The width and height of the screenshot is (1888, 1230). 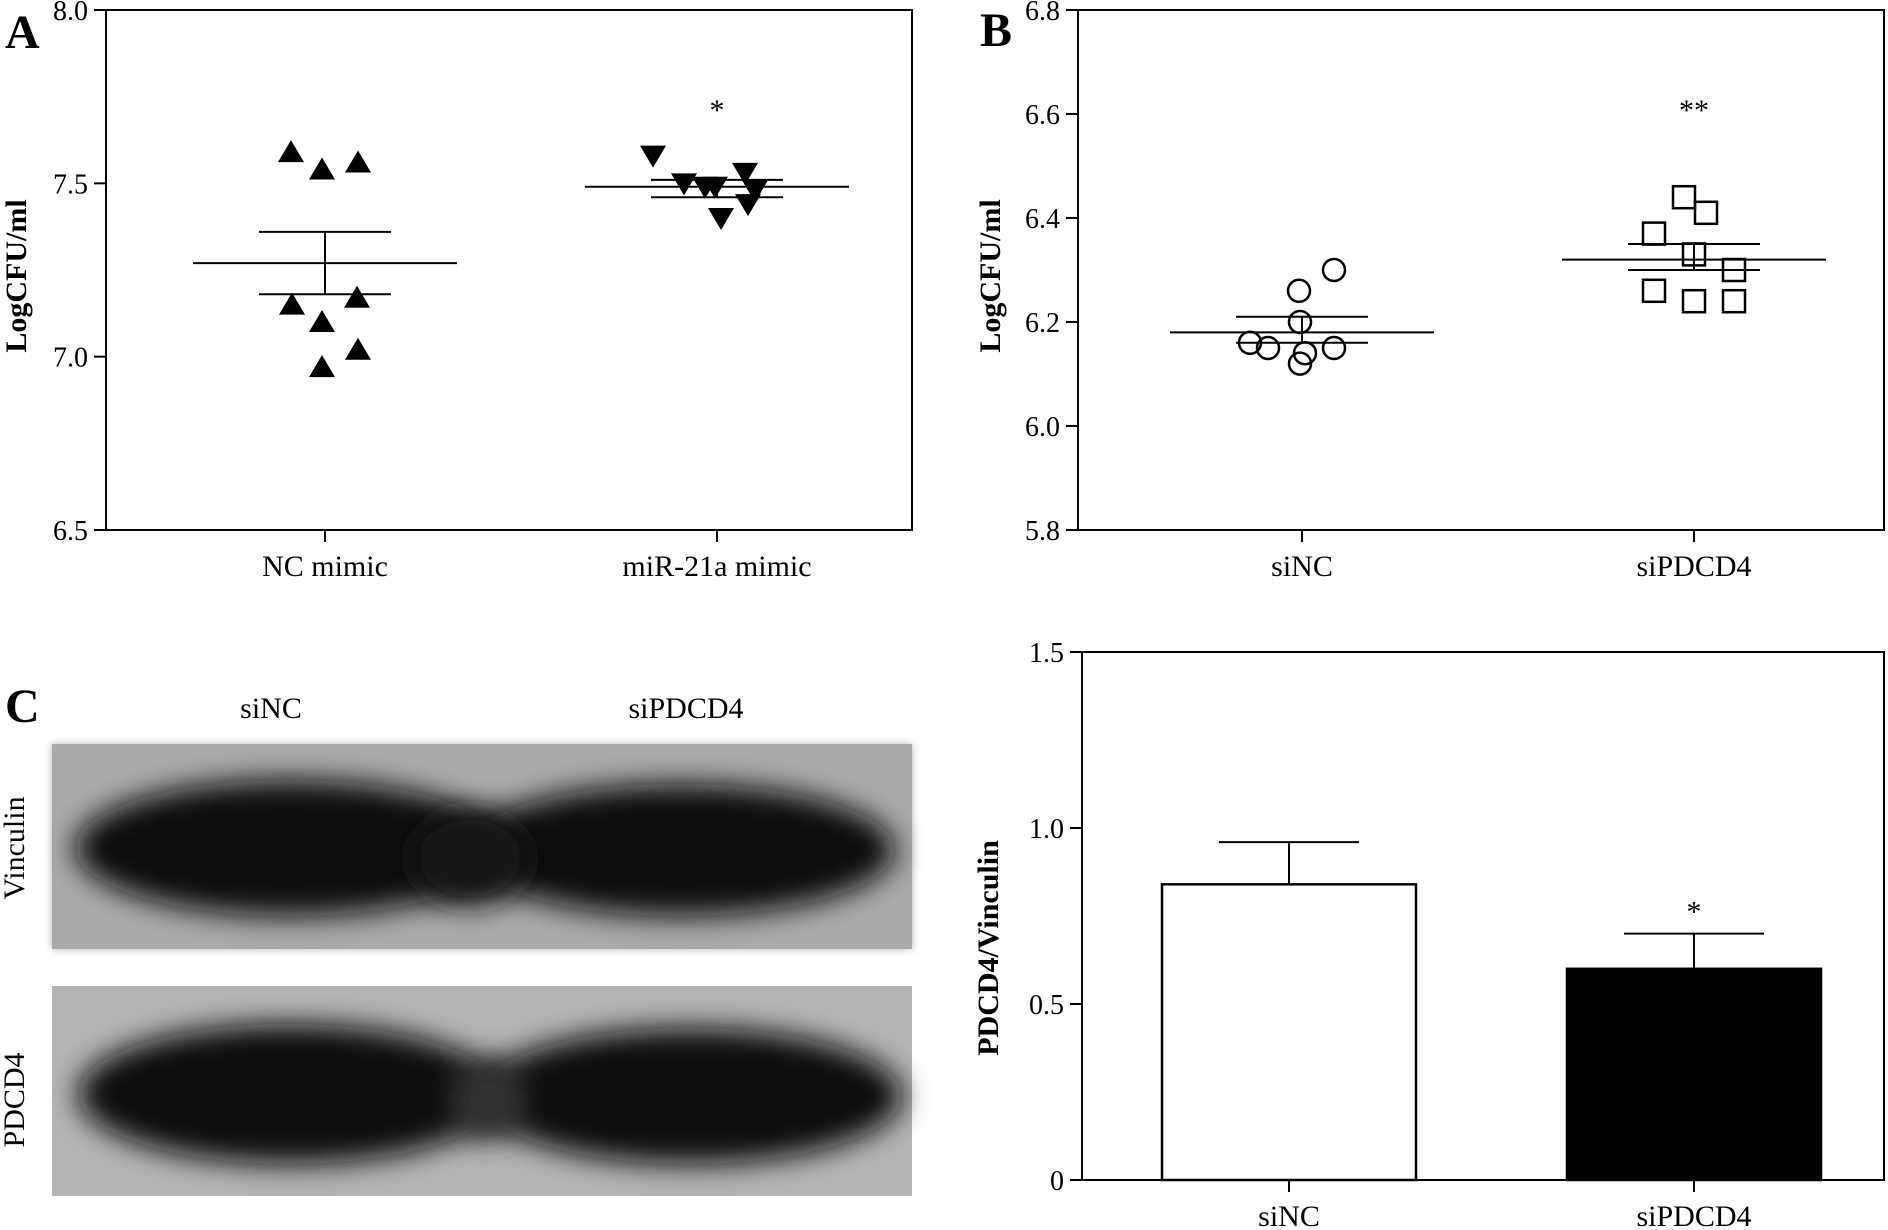 I want to click on panel-b-y-tick-label: 6.8, so click(x=1042, y=13).